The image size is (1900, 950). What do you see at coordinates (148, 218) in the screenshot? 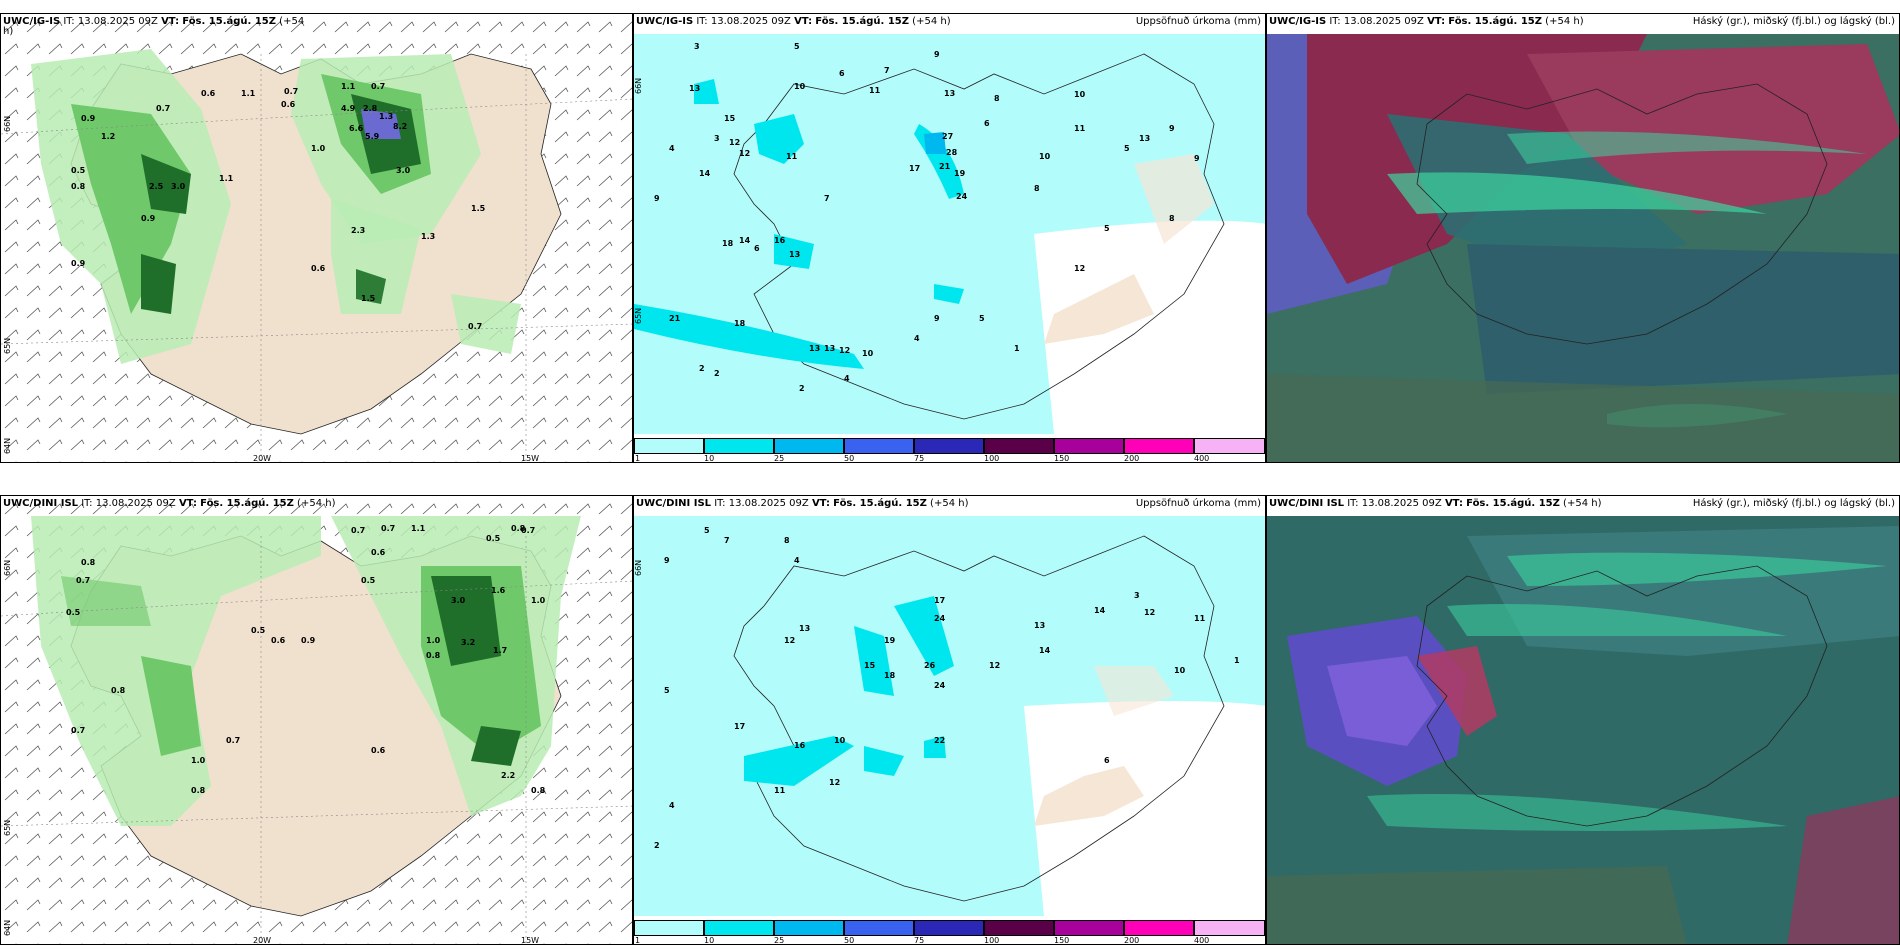
I see `rain-label: 0.9` at bounding box center [148, 218].